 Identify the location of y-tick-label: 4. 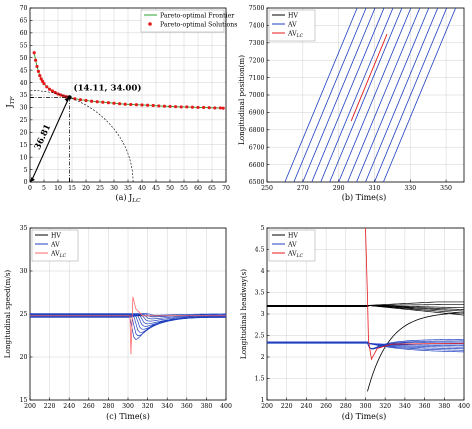
(263, 271).